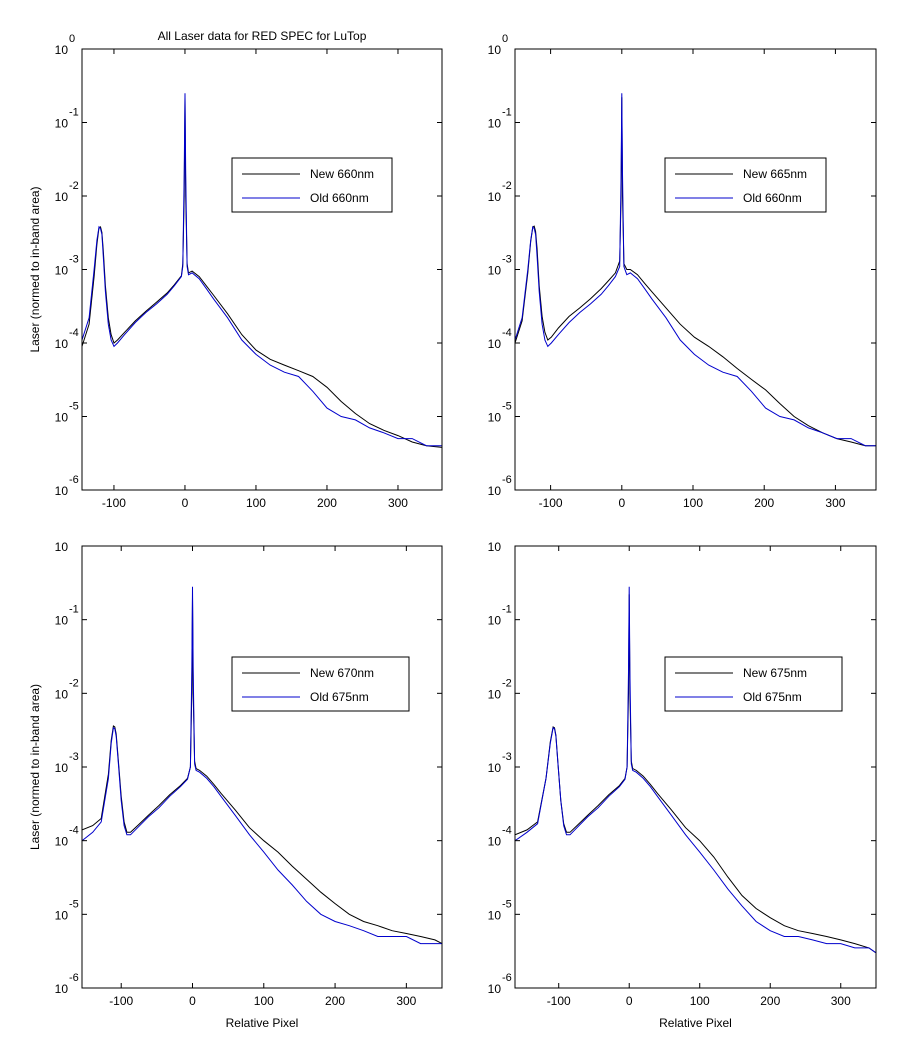 The width and height of the screenshot is (900, 1050). What do you see at coordinates (775, 174) in the screenshot?
I see `legend-entry: New 665nm` at bounding box center [775, 174].